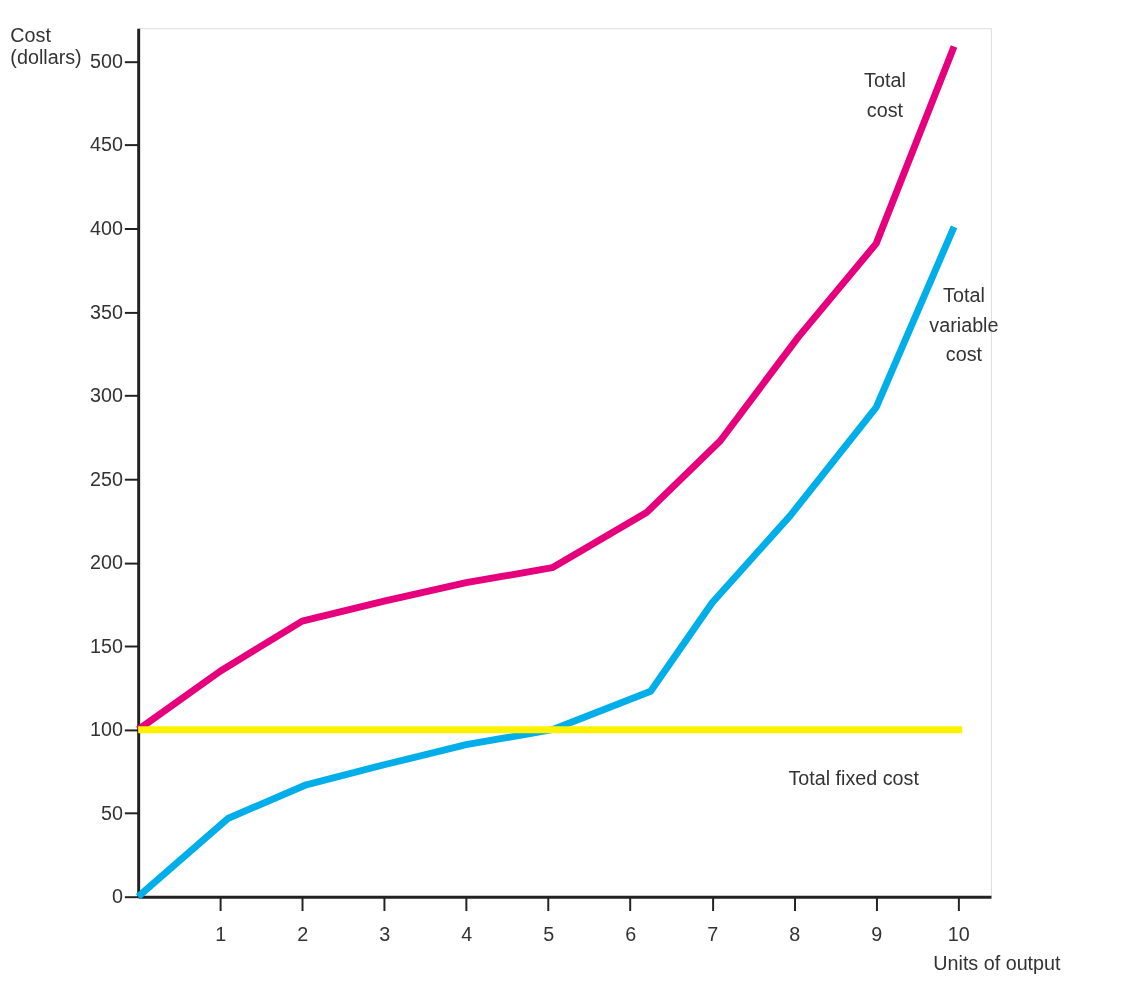 The height and width of the screenshot is (983, 1139). What do you see at coordinates (106, 562) in the screenshot?
I see `y-tick-label: 200` at bounding box center [106, 562].